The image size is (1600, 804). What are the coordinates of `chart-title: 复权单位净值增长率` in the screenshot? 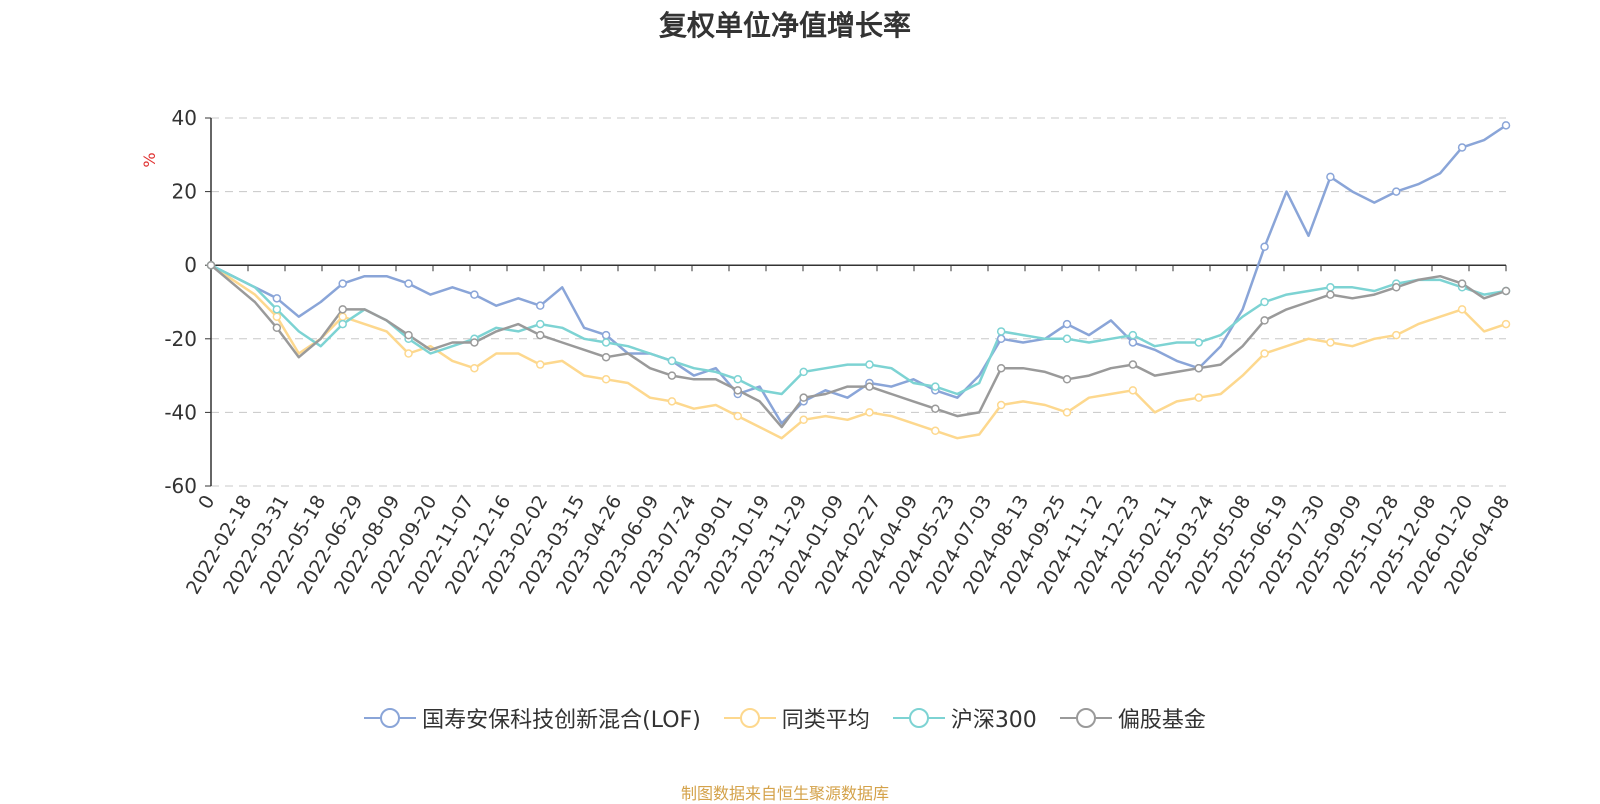 It's located at (784, 25).